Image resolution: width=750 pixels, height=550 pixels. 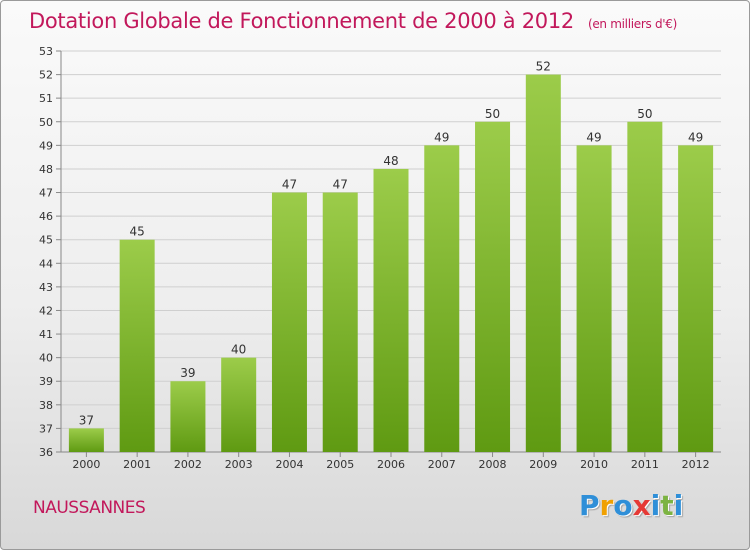 I want to click on data-label-2011: 50, so click(x=644, y=114).